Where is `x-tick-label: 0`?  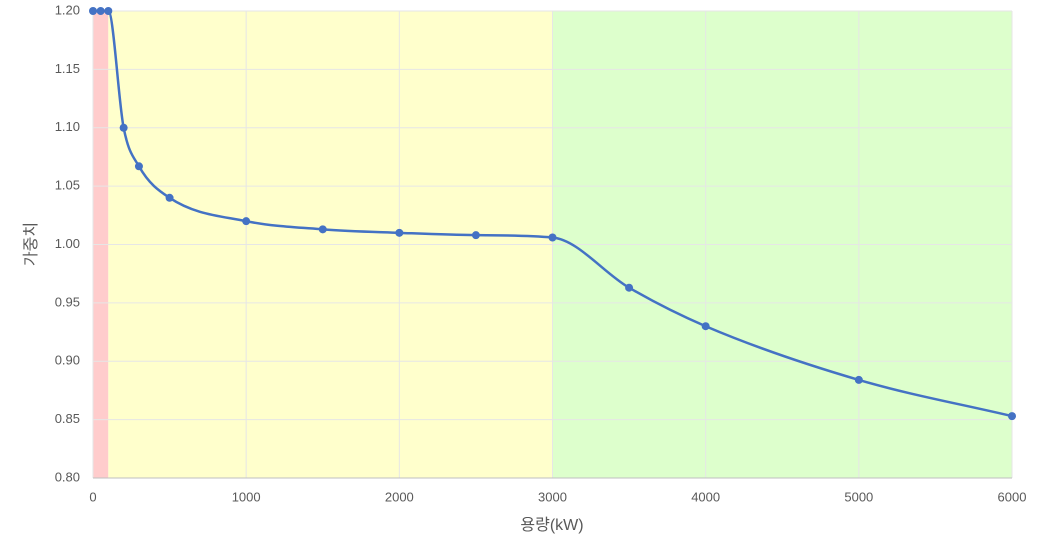 x-tick-label: 0 is located at coordinates (92, 496).